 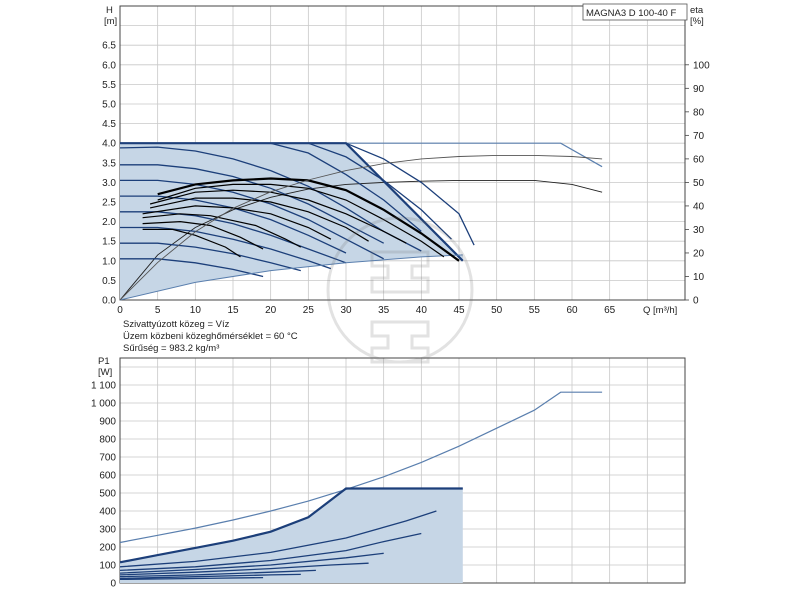 What do you see at coordinates (109, 261) in the screenshot?
I see `head-y-tick: 1.0` at bounding box center [109, 261].